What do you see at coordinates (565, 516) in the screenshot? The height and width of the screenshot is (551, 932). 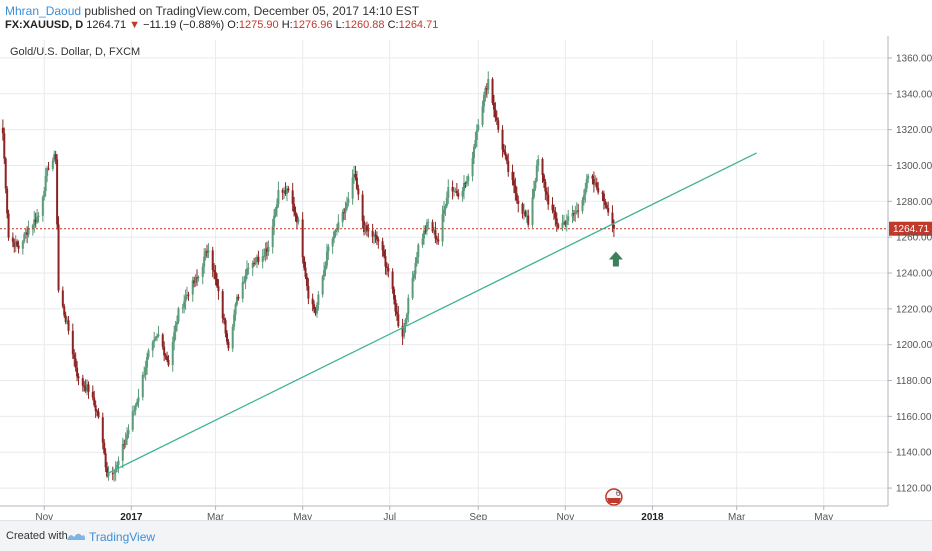 I see `x-tick-label: Nov` at bounding box center [565, 516].